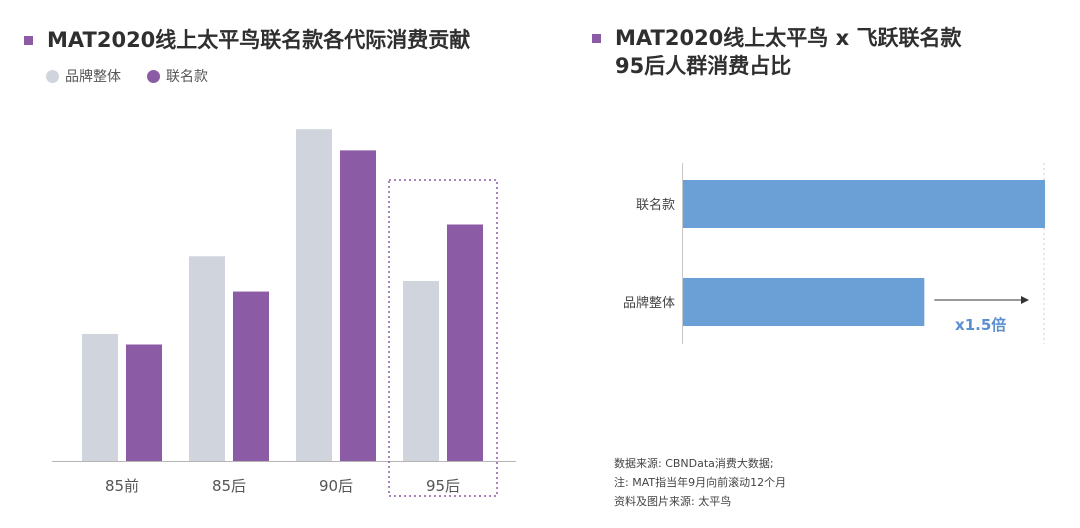 This screenshot has width=1080, height=528. I want to click on highlight-box, so click(443, 338).